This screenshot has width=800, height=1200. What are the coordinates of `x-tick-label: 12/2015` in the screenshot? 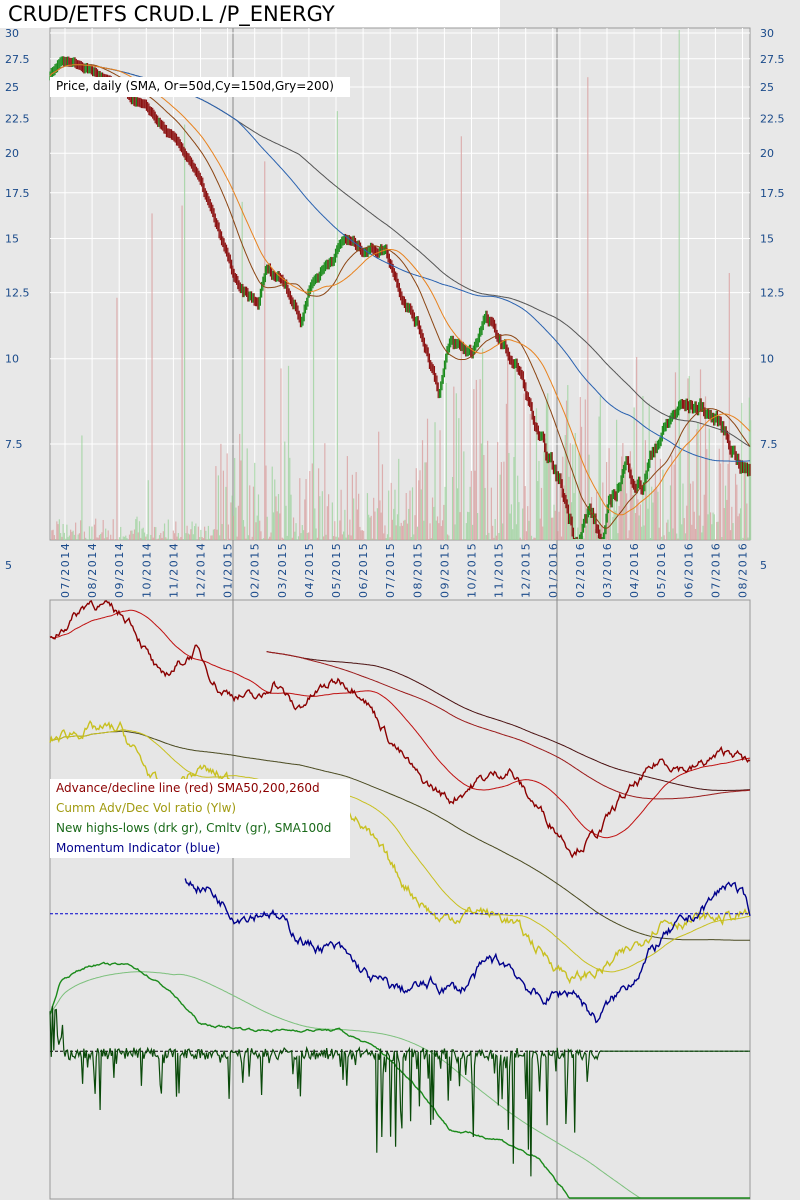 It's located at (526, 570).